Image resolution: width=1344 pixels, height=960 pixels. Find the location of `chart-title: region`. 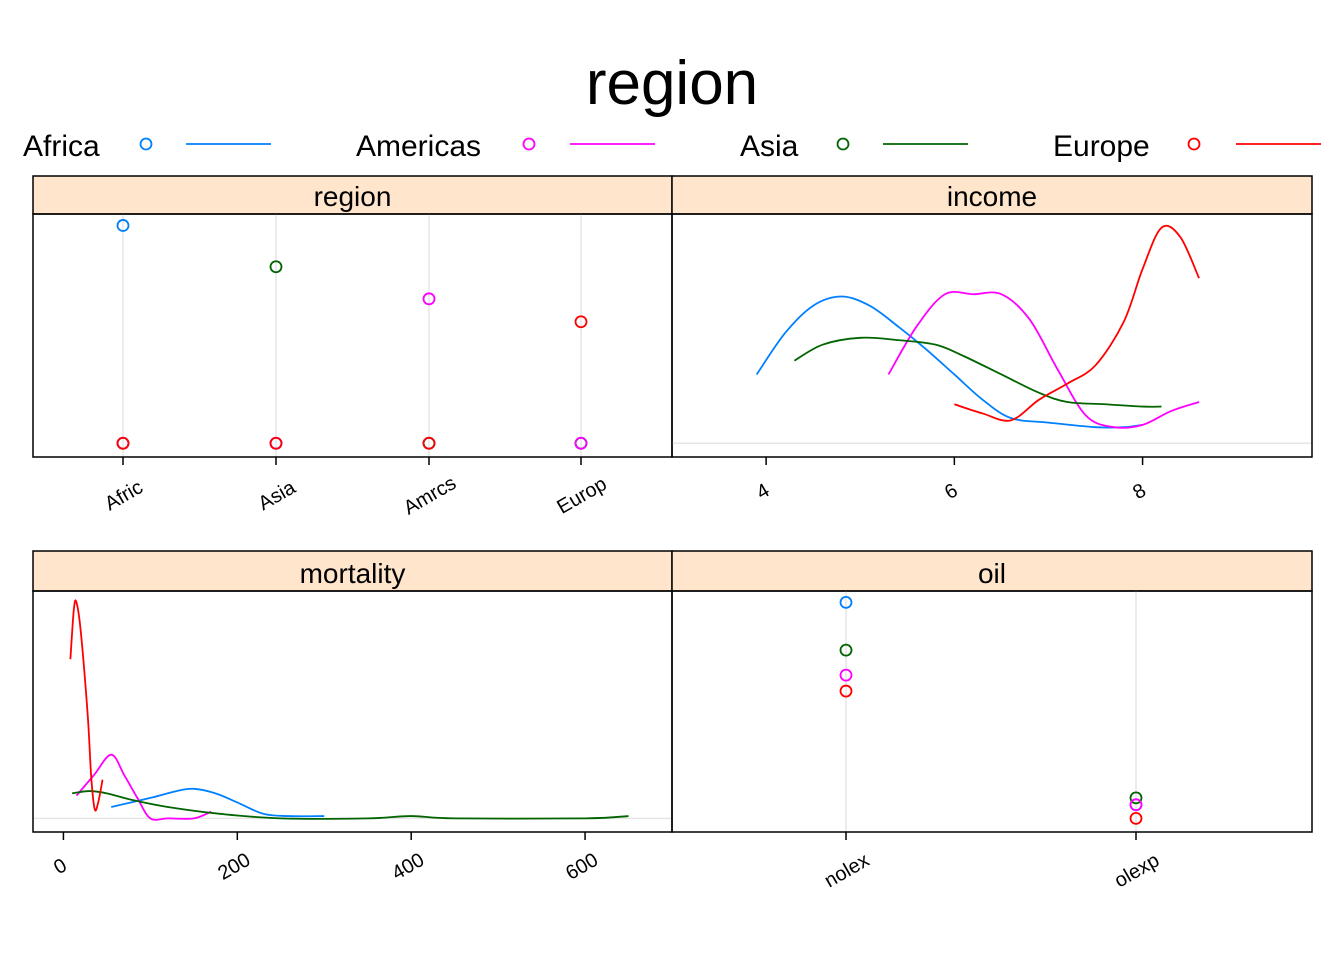

chart-title: region is located at coordinates (672, 83).